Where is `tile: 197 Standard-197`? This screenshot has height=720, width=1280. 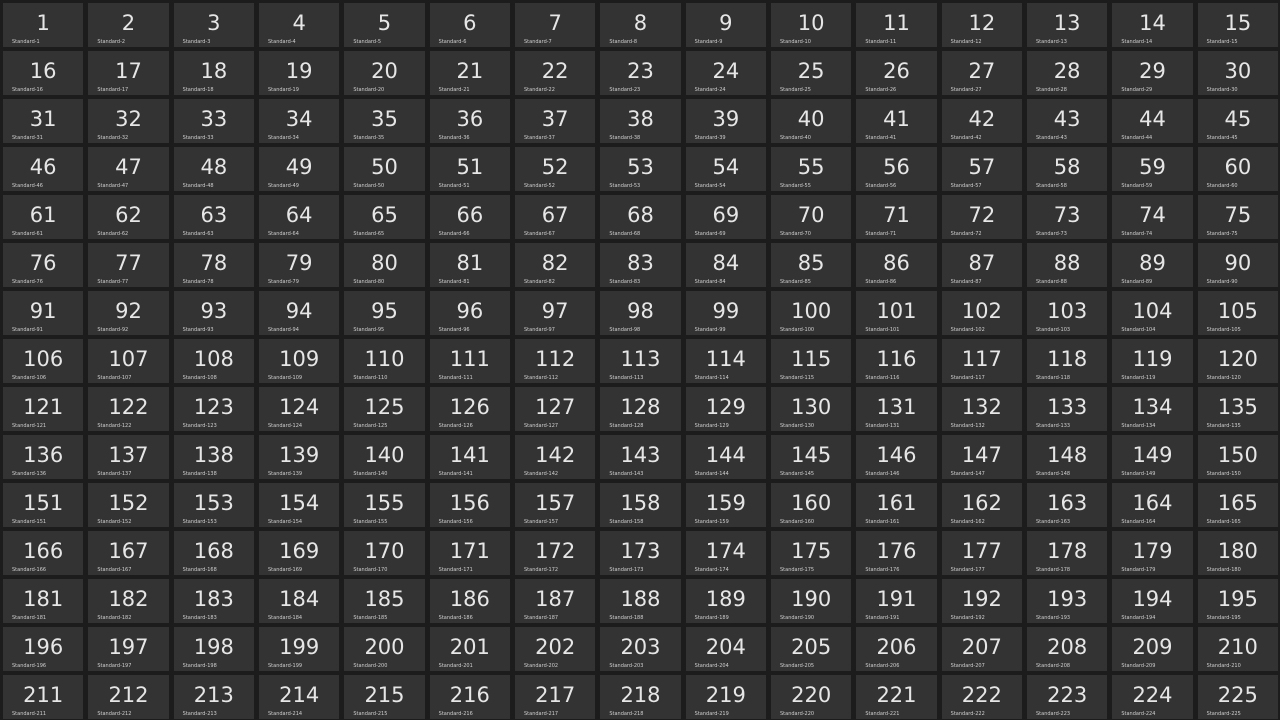 tile: 197 Standard-197 is located at coordinates (128, 649).